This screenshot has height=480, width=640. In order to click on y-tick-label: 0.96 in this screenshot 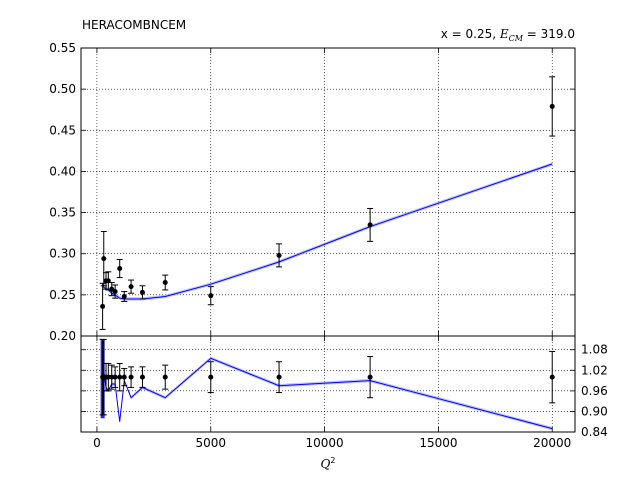, I will do `click(594, 391)`.